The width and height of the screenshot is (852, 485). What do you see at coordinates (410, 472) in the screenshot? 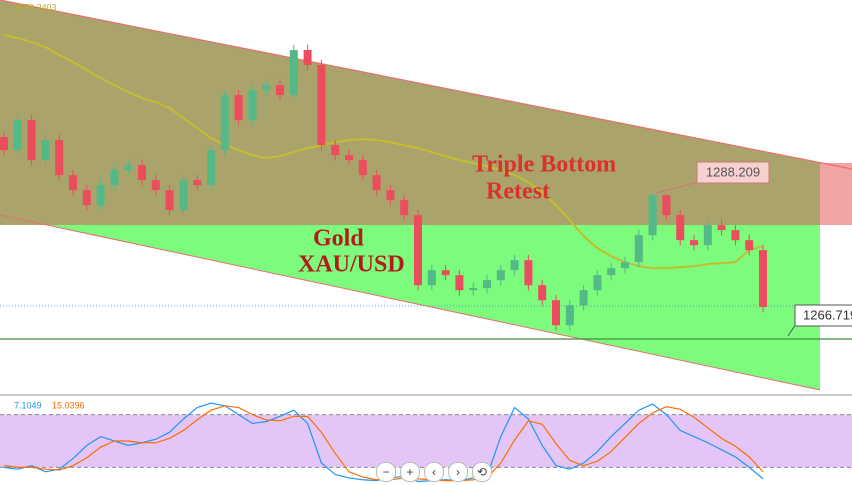
I see `zoom-in-button: +` at bounding box center [410, 472].